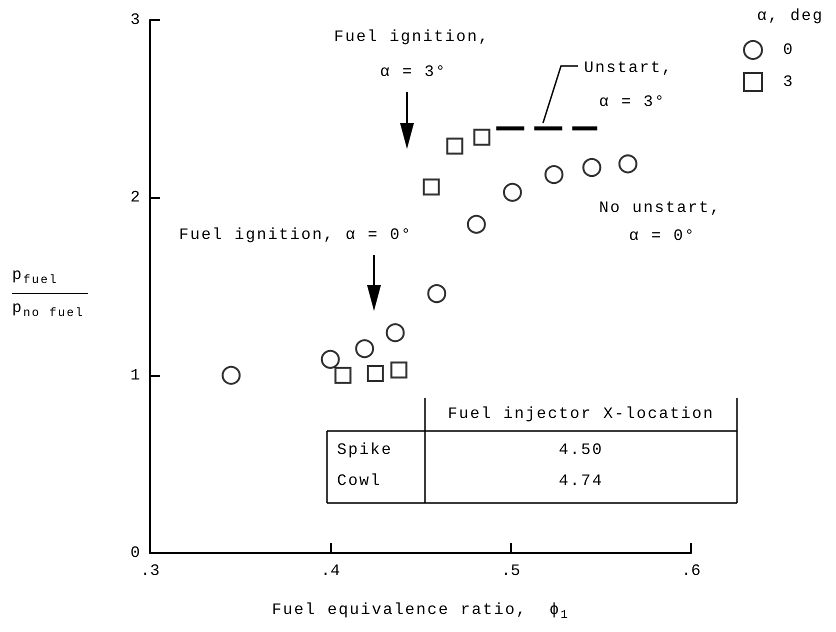  I want to click on y-tick-label: 2, so click(135, 197).